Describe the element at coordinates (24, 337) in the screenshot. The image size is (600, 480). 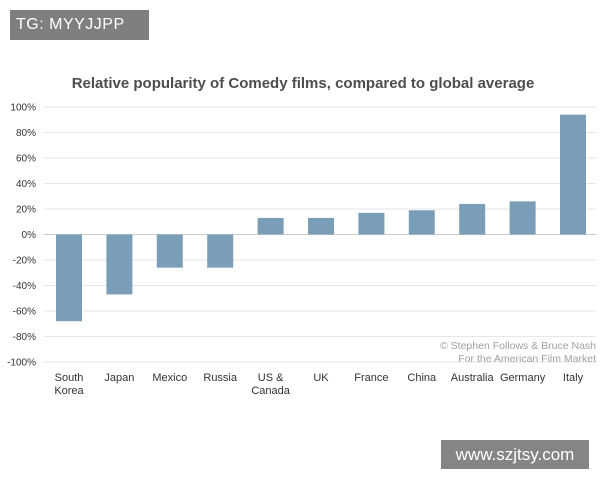
I see `y-tick-label: -80%` at that location.